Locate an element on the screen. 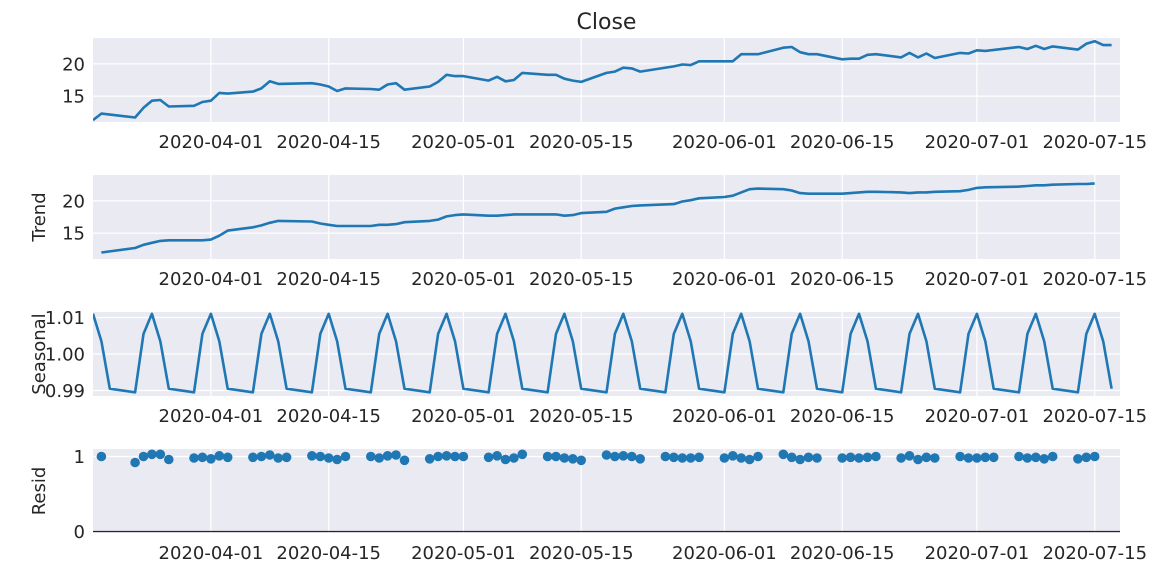  series-line is located at coordinates (602, 80).